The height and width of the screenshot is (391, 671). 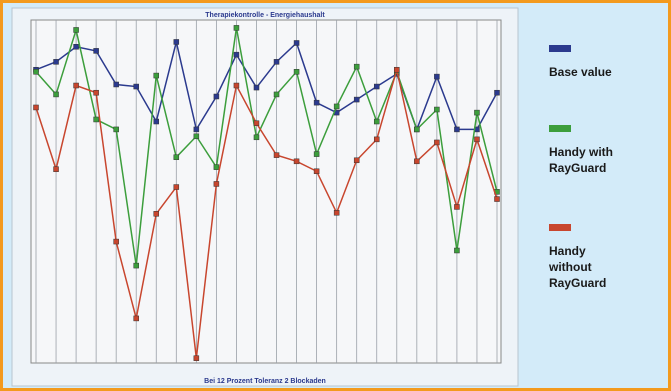 I want to click on legend-label: Handy without RayGuard, so click(x=578, y=267).